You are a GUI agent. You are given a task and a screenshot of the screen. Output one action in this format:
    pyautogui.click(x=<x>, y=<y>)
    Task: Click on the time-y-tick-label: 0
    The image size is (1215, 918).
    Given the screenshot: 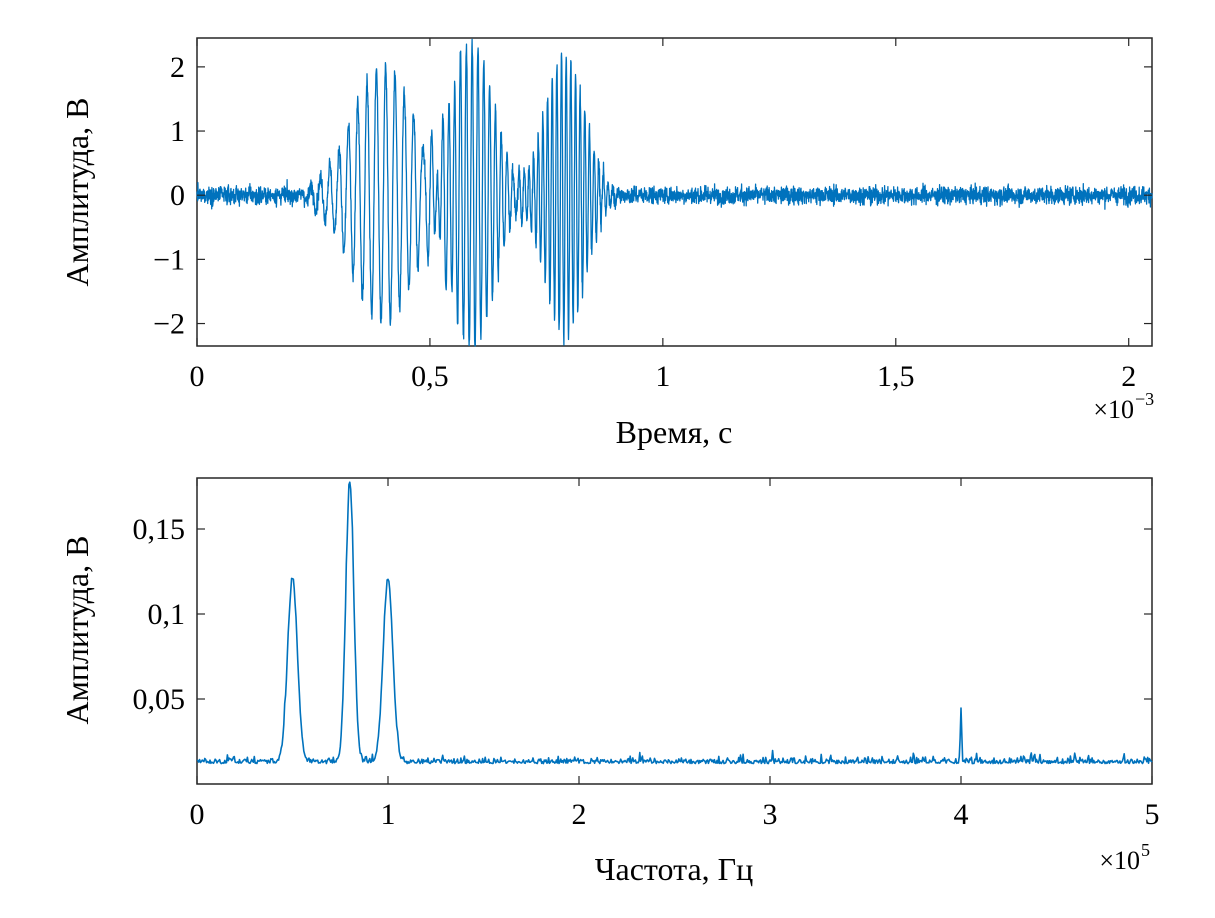 What is the action you would take?
    pyautogui.click(x=177, y=195)
    